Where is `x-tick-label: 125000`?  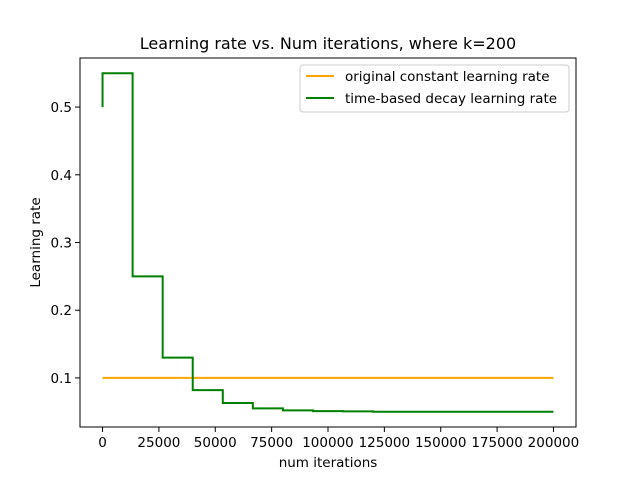 x-tick-label: 125000 is located at coordinates (385, 443).